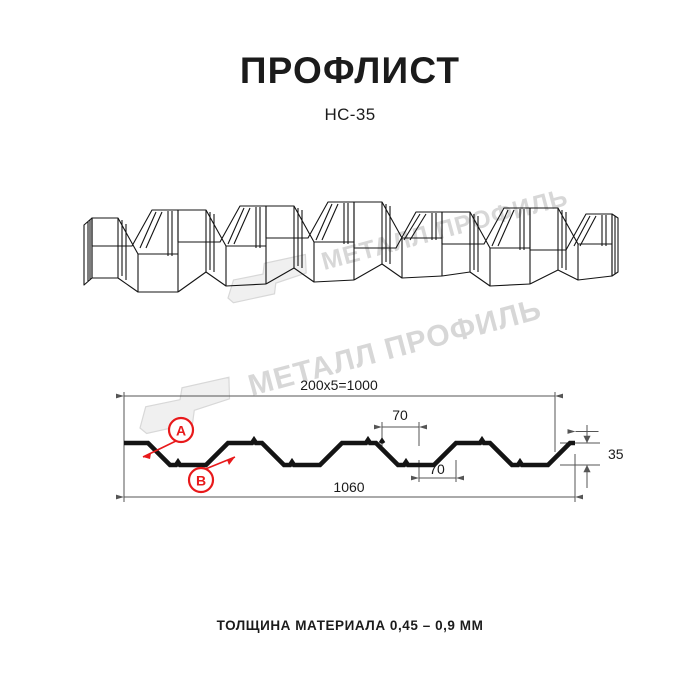 This screenshot has height=700, width=700. What do you see at coordinates (350, 70) in the screenshot?
I see `page-title: ПРОФЛИСТ` at bounding box center [350, 70].